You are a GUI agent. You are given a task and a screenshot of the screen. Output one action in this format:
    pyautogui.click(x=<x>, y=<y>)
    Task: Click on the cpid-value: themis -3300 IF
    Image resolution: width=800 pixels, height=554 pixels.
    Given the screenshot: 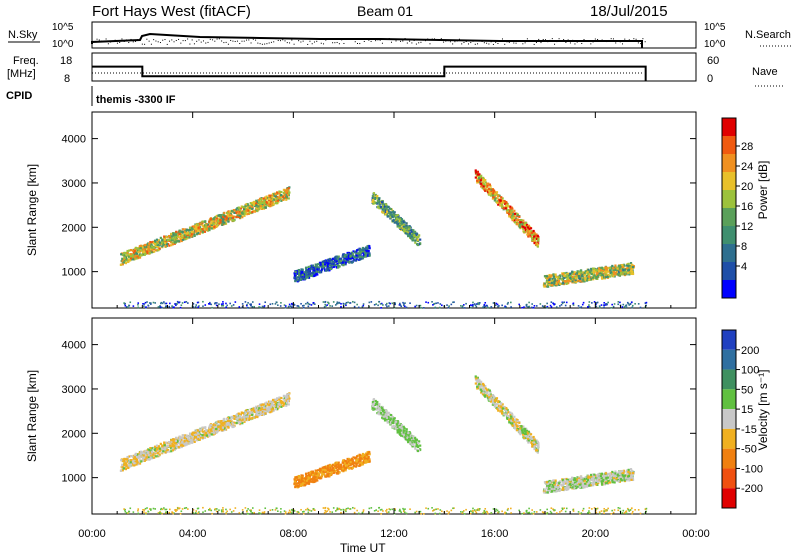 What is the action you would take?
    pyautogui.click(x=136, y=100)
    